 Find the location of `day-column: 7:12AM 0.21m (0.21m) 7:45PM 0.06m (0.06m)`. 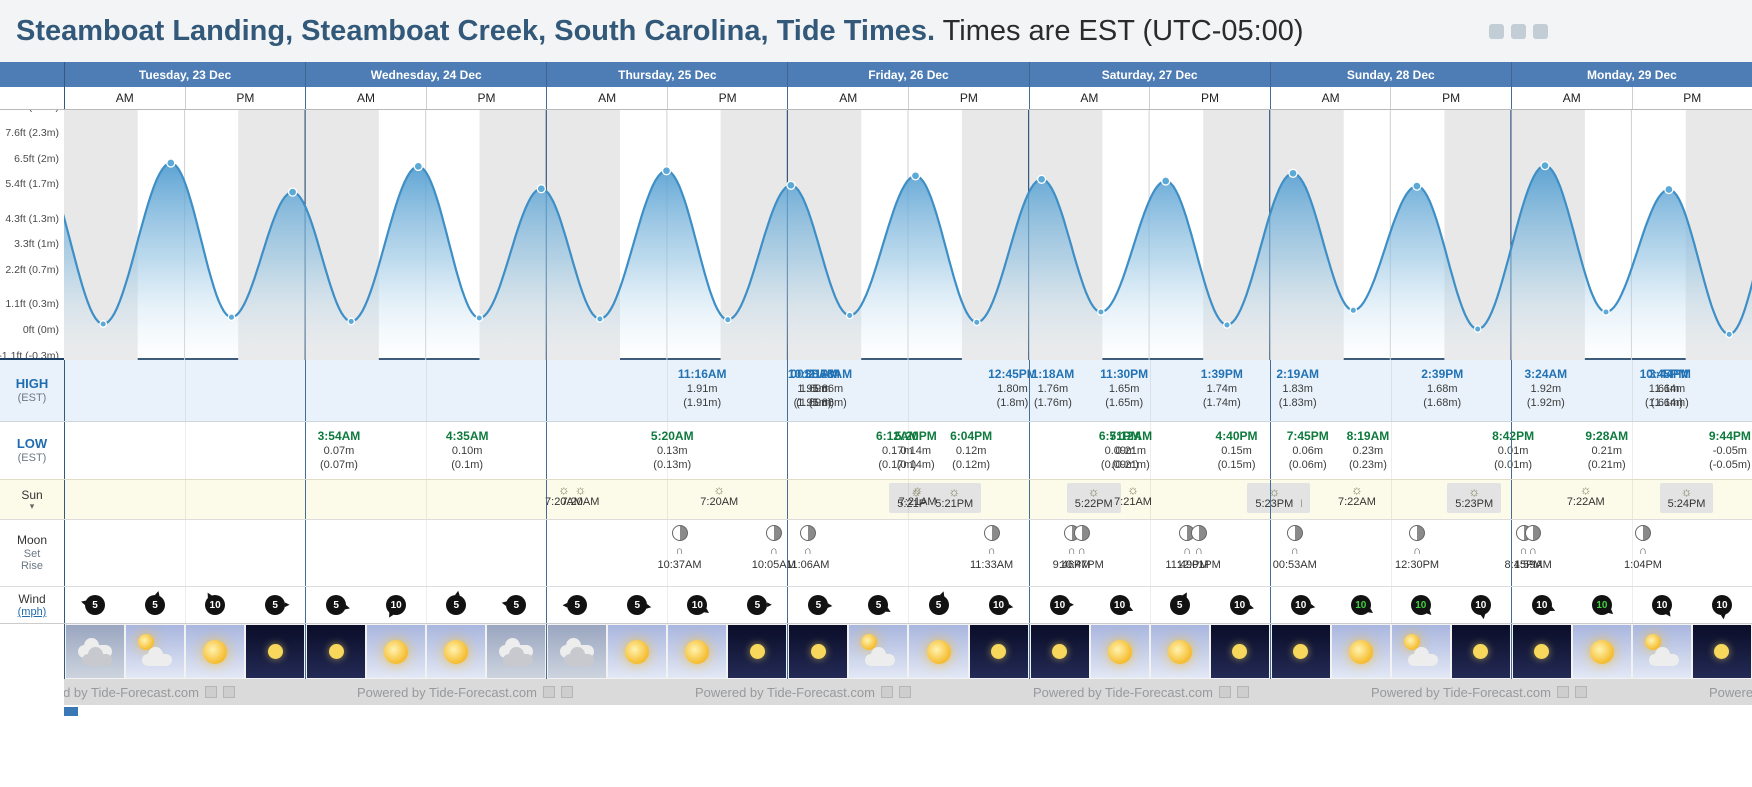

day-column: 7:12AM 0.21m (0.21m) 7:45PM 0.06m (0.06m) is located at coordinates (1178, 450).